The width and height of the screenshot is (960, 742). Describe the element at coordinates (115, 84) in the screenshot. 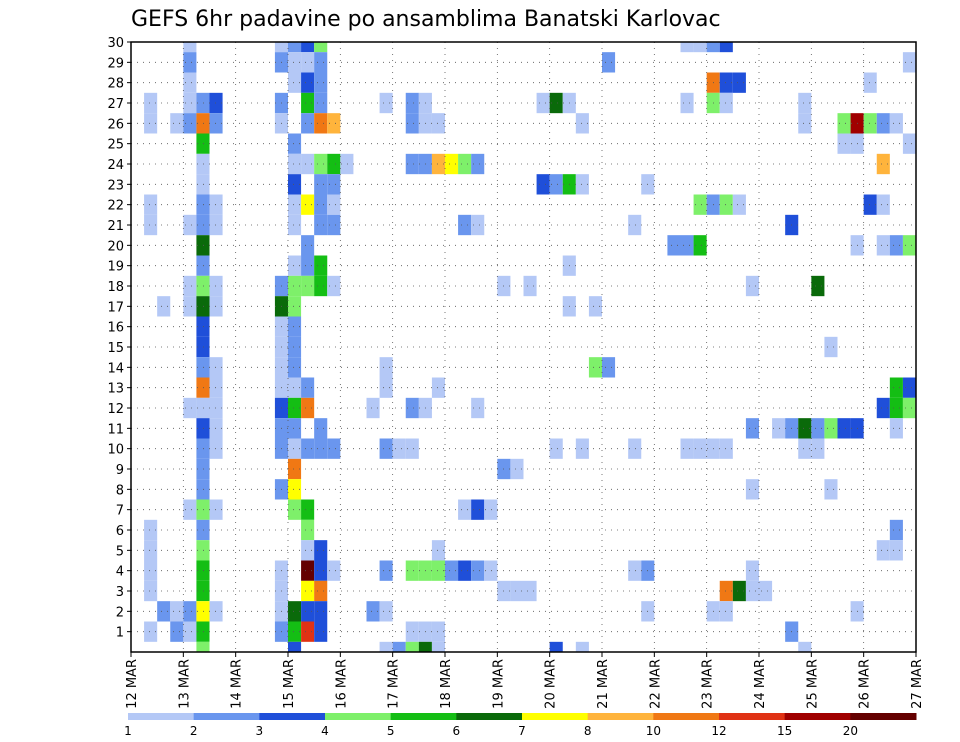

I see `y-tick-label: 28` at that location.